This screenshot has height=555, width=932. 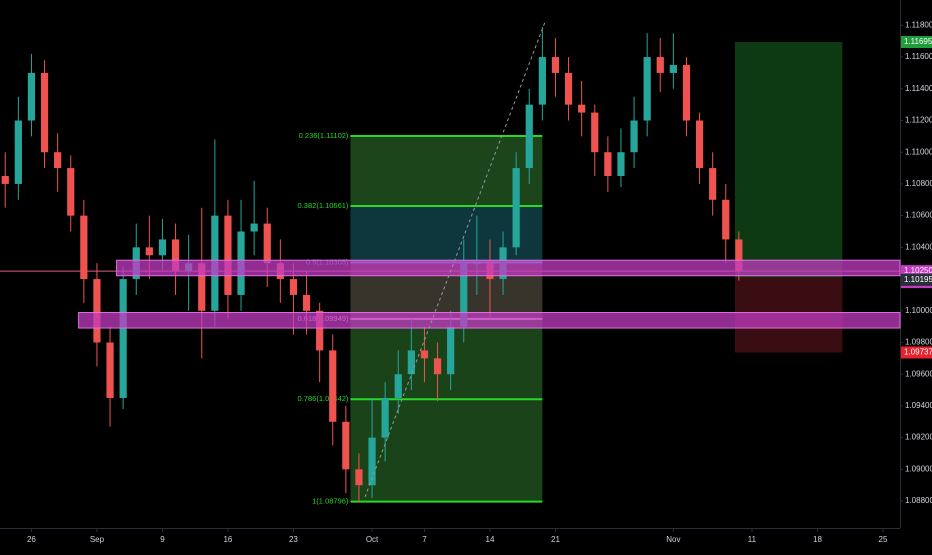 What do you see at coordinates (918, 500) in the screenshot?
I see `y-tick-label: 1.08800` at bounding box center [918, 500].